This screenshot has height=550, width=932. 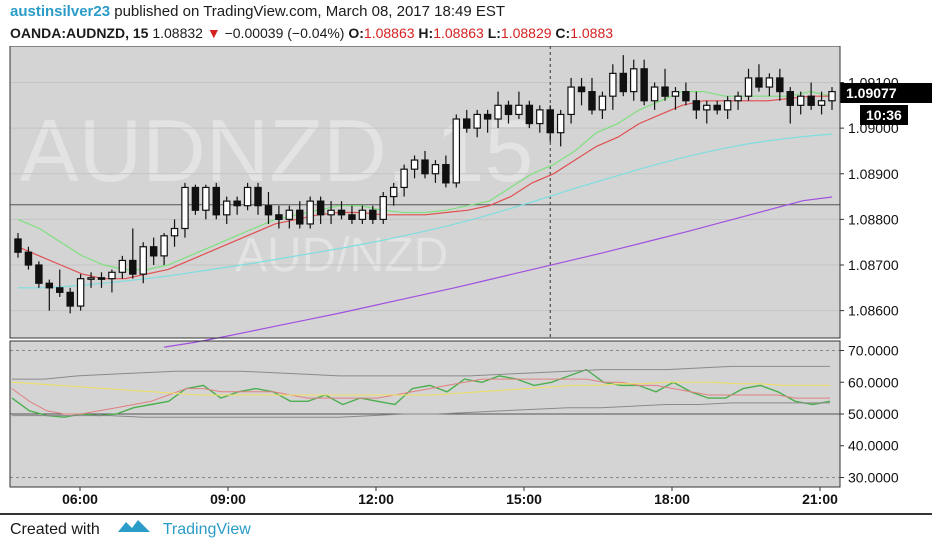 I want to click on tradingview-brand: TradingView, so click(x=206, y=530).